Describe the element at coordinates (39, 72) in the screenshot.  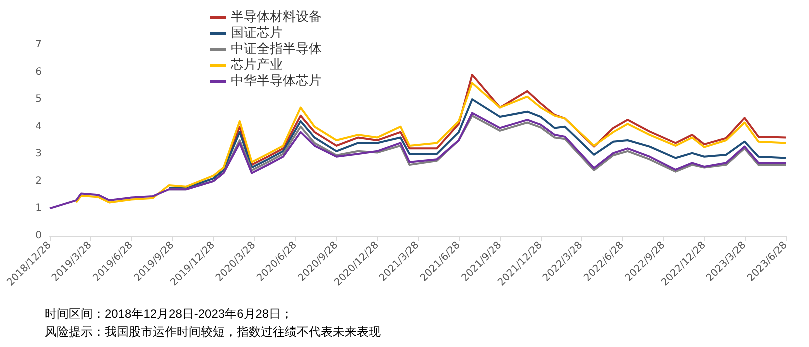
I see `y-tick-label: 6` at that location.